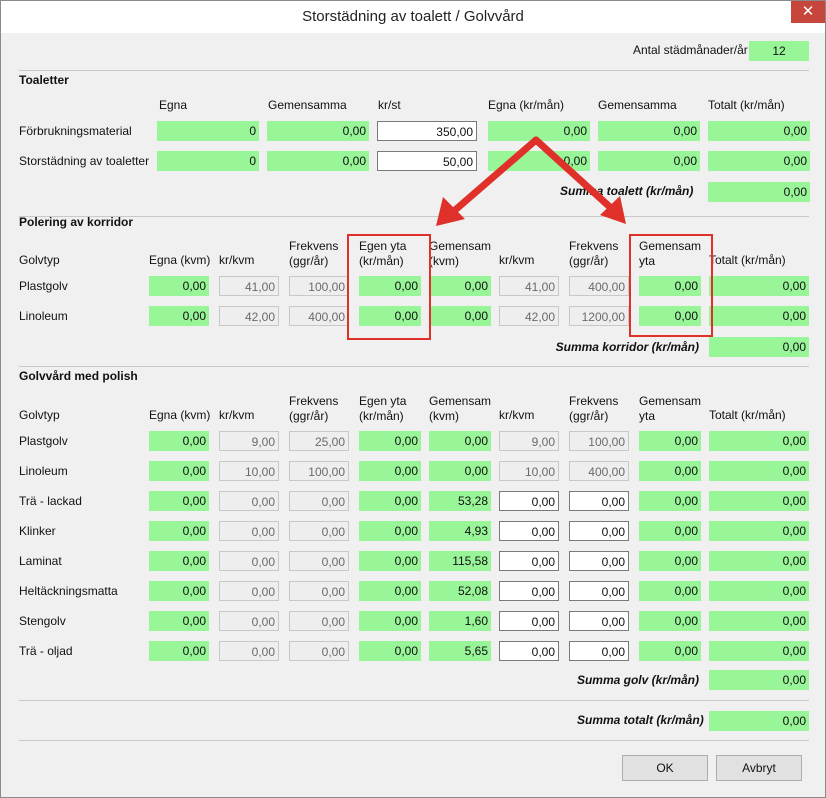 The height and width of the screenshot is (798, 826). What do you see at coordinates (173, 105) in the screenshot?
I see `column-header: Egna` at bounding box center [173, 105].